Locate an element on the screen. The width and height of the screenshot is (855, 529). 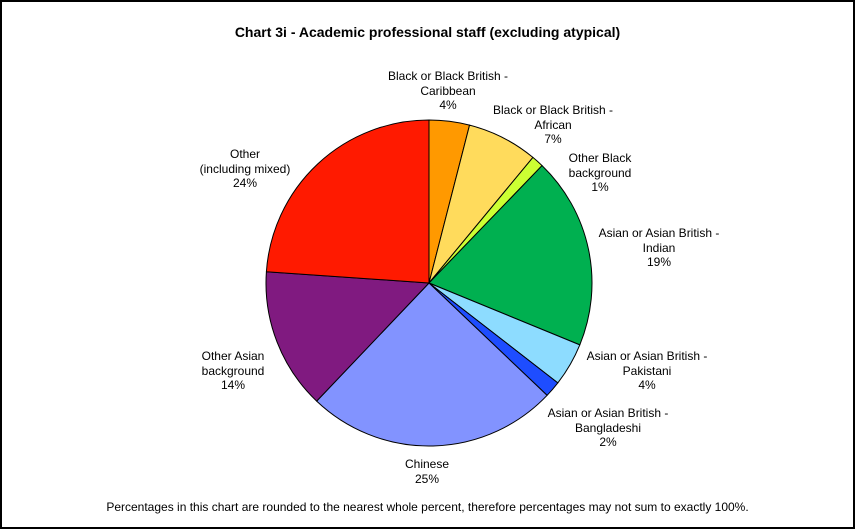
slice-label-line: African is located at coordinates (553, 124).